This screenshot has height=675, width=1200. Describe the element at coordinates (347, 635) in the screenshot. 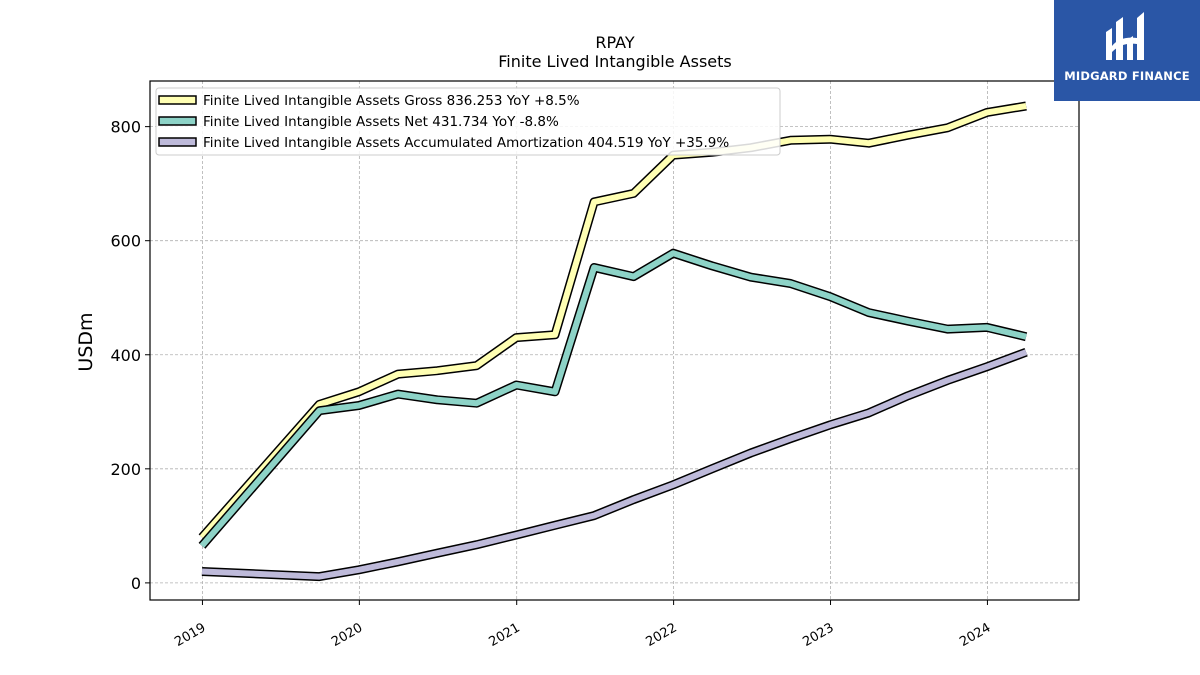

I see `x-tick-label: 2020` at that location.